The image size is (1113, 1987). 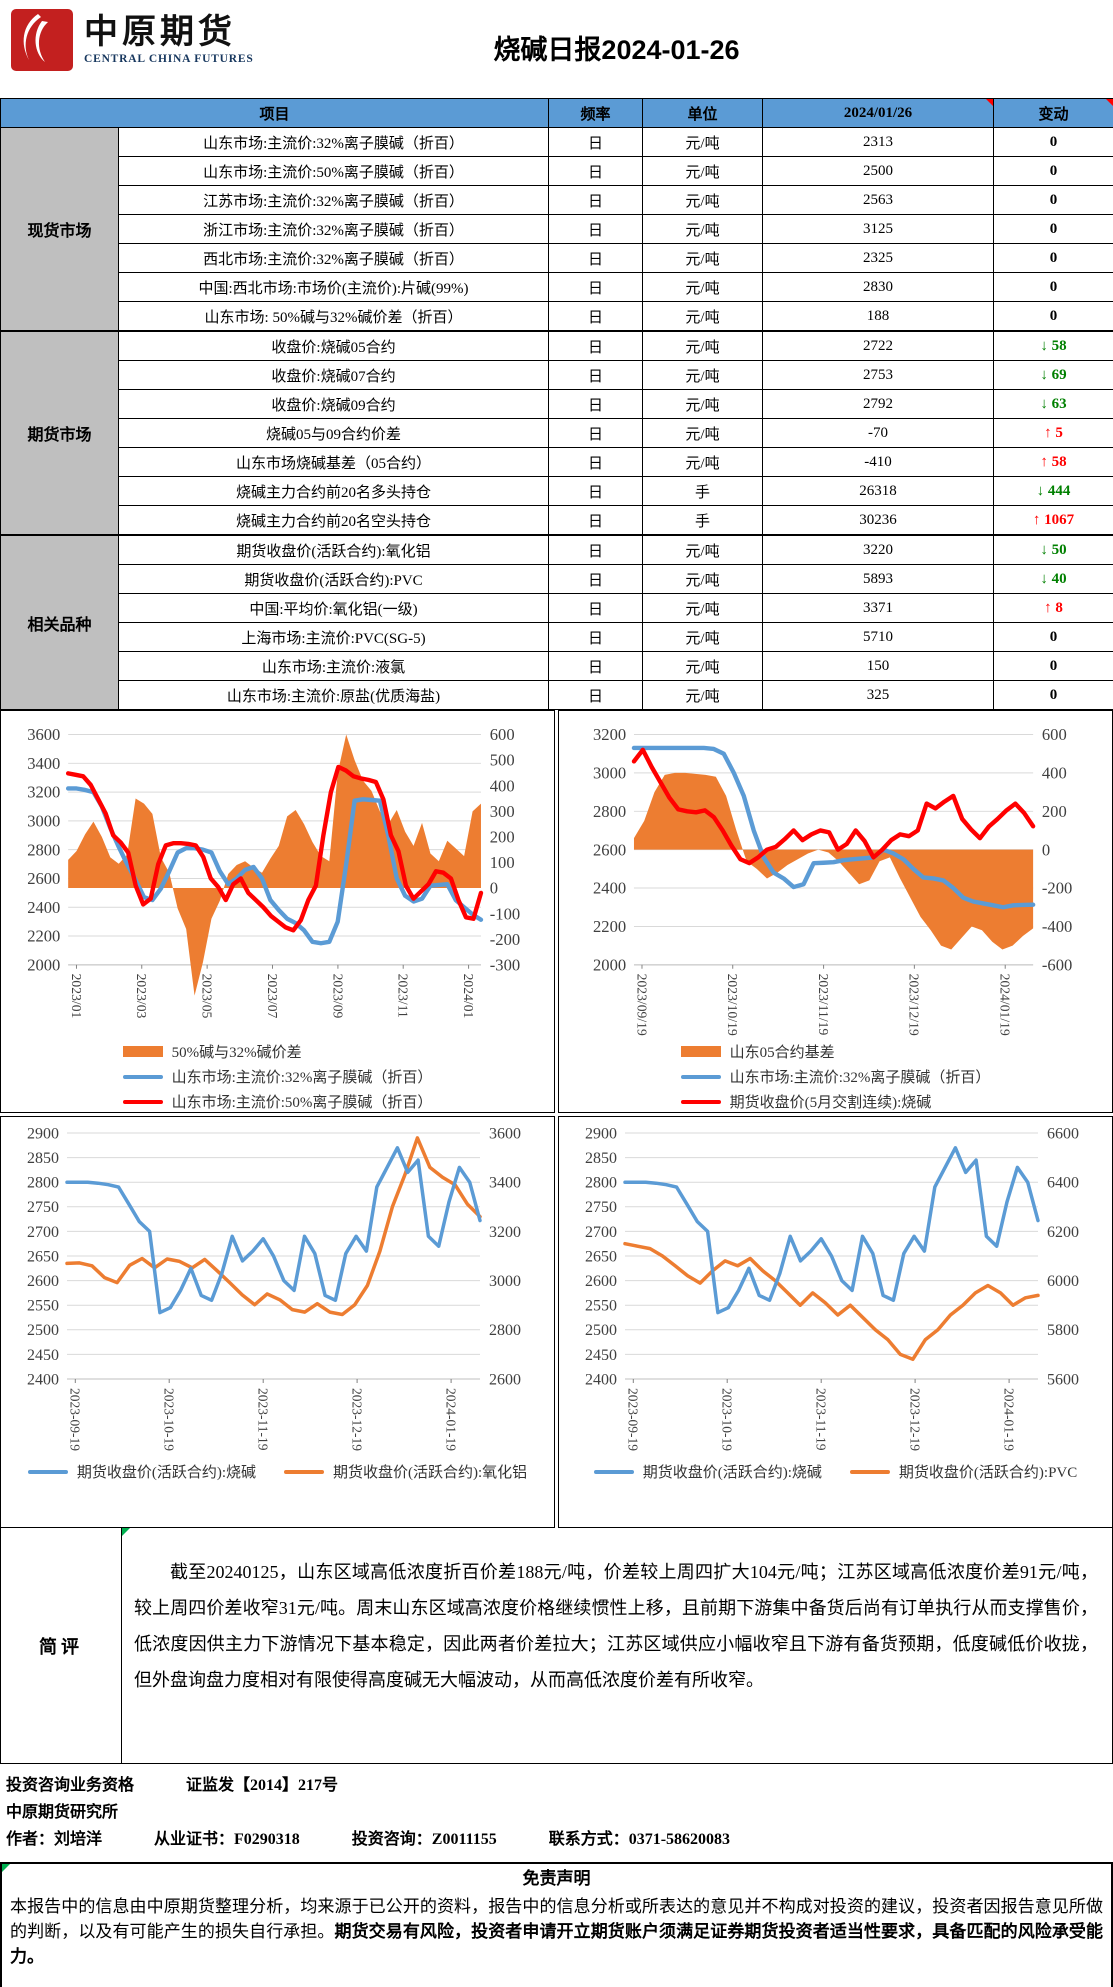 I want to click on table-header-row: 项目 频率 单位 2024/01/26 变动, so click(x=556, y=113).